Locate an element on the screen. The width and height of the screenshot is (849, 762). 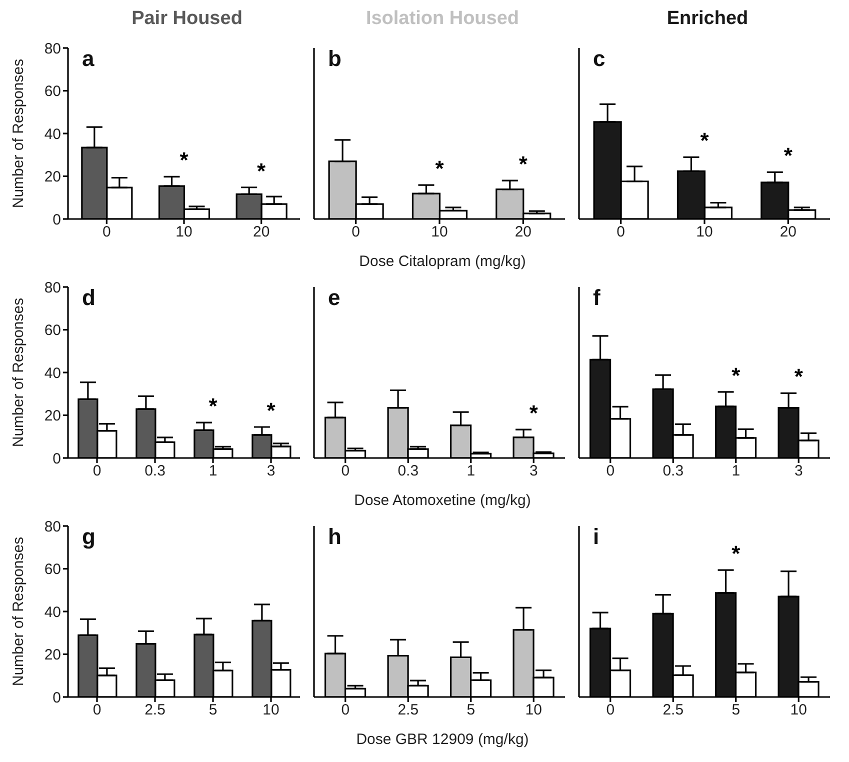
annotation: i is located at coordinates (596, 537).